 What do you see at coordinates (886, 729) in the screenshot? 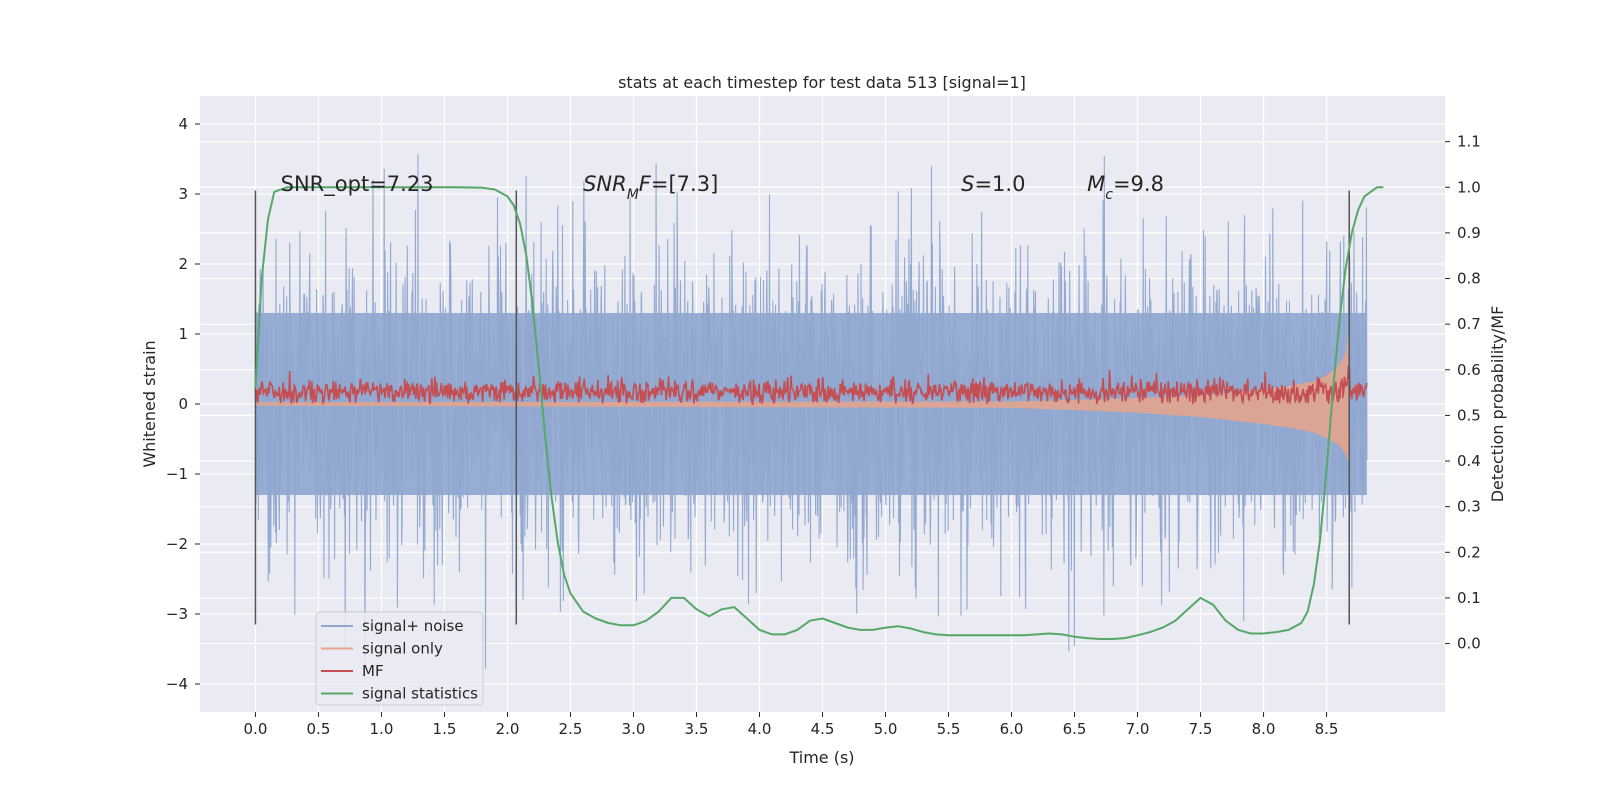
I see `x-tick-label: 5.0` at bounding box center [886, 729].